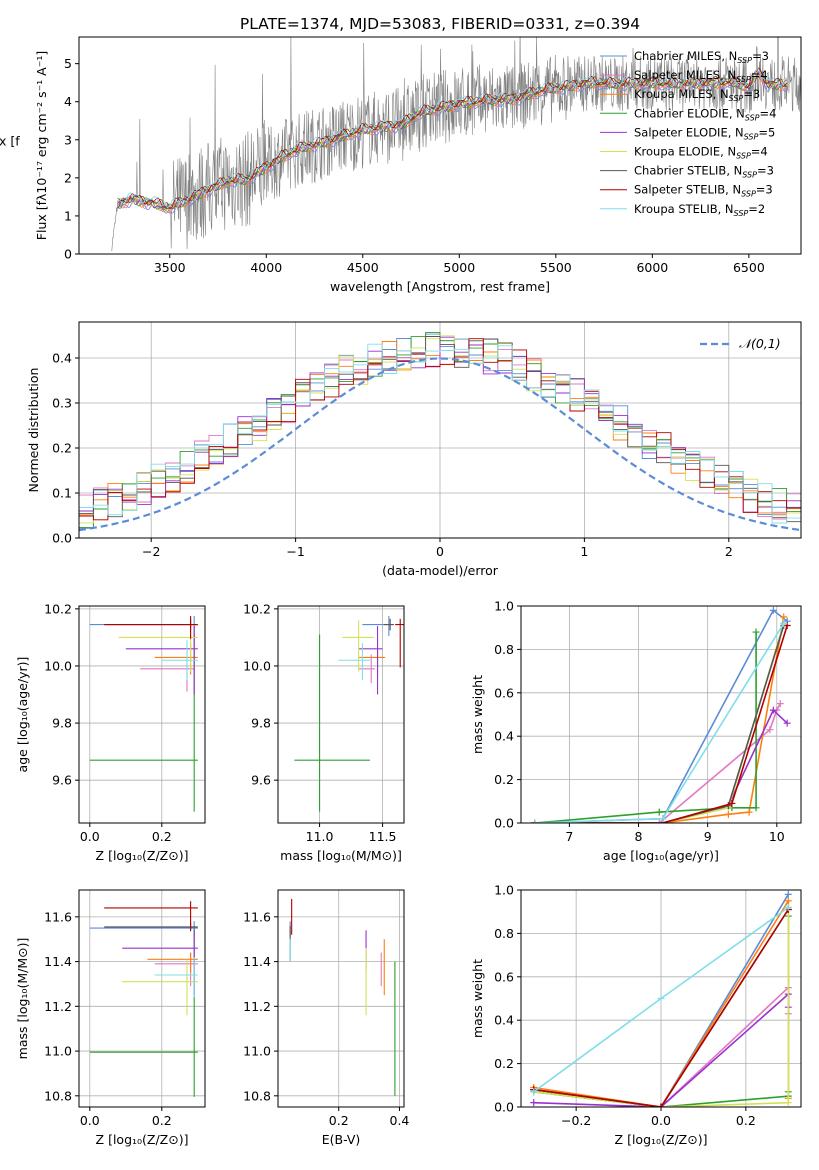 This screenshot has height=1170, width=819. I want to click on age_vs_Z-plot-area, so click(143, 713).